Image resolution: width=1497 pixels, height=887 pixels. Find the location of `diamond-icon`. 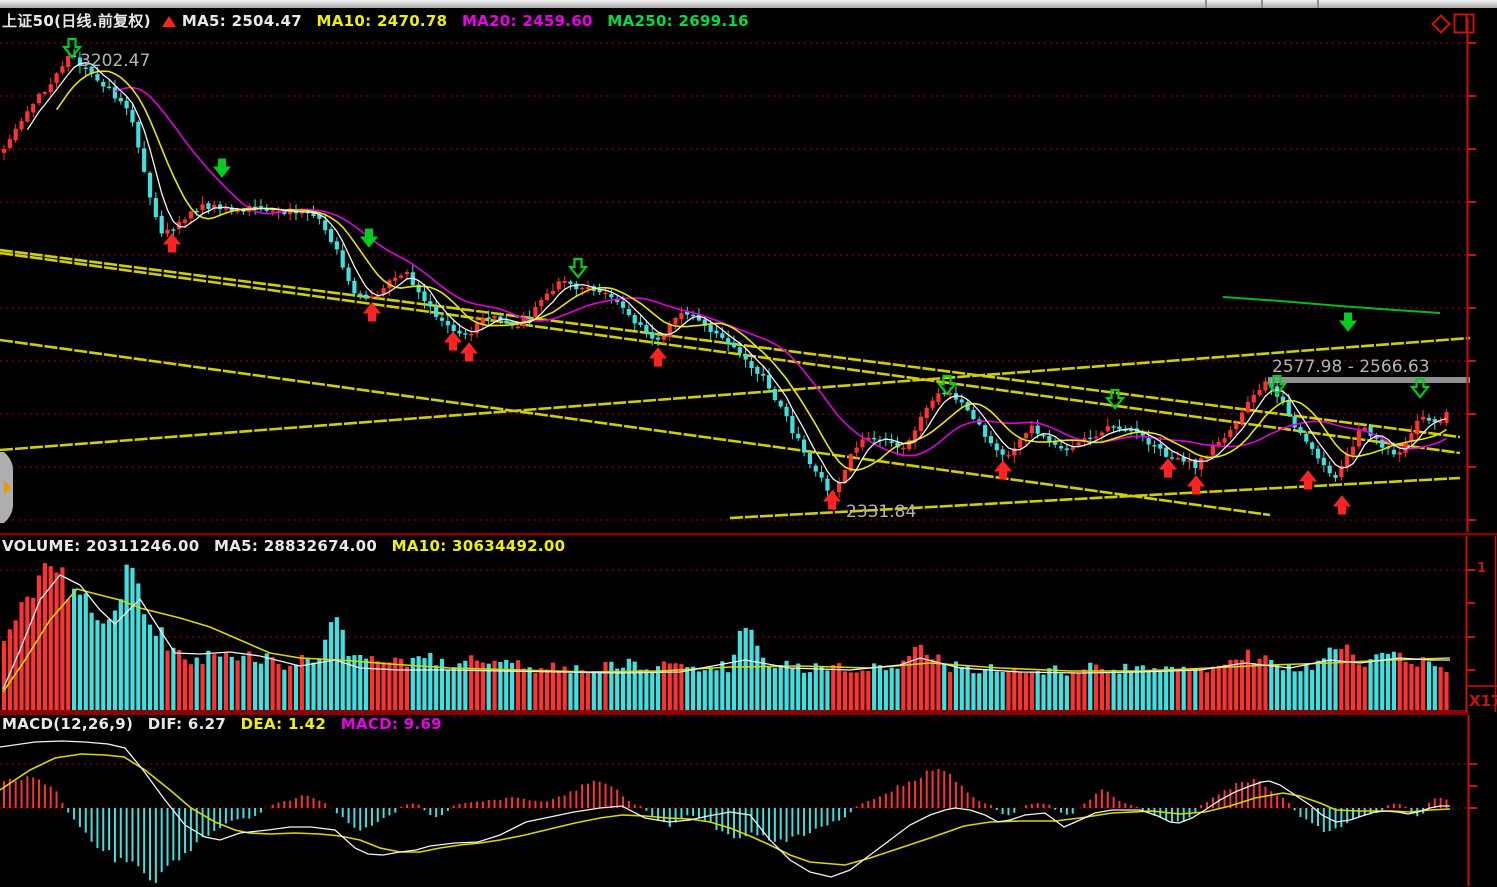

diamond-icon is located at coordinates (1441, 24).